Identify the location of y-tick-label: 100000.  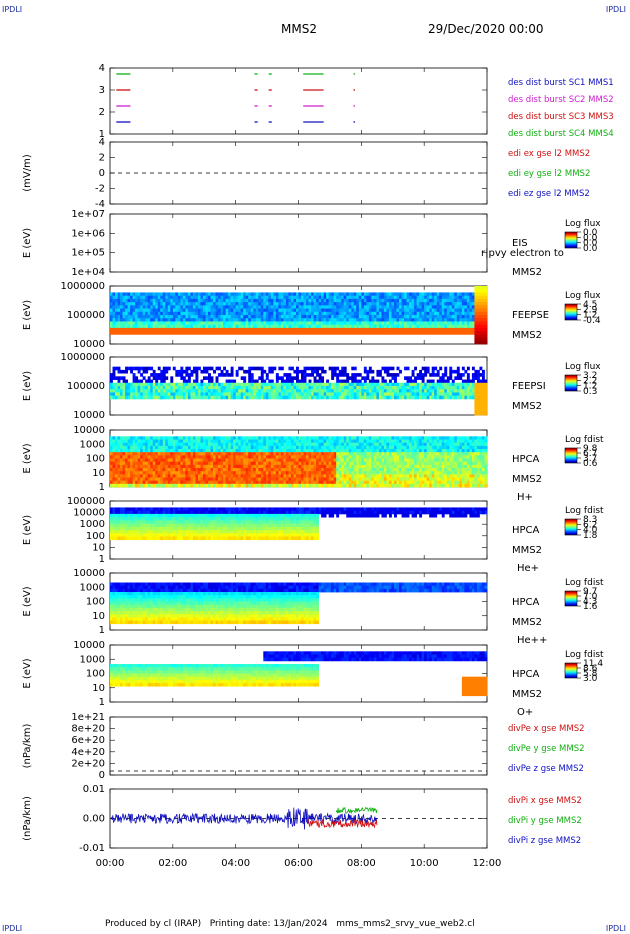
(86, 315).